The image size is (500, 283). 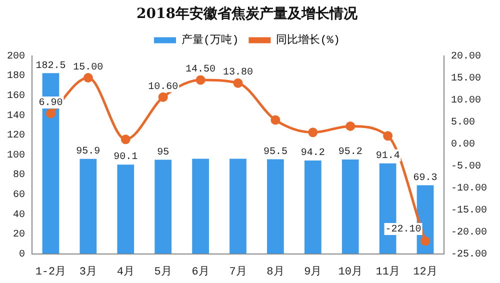 I want to click on data-label: -22.10, so click(x=403, y=230).